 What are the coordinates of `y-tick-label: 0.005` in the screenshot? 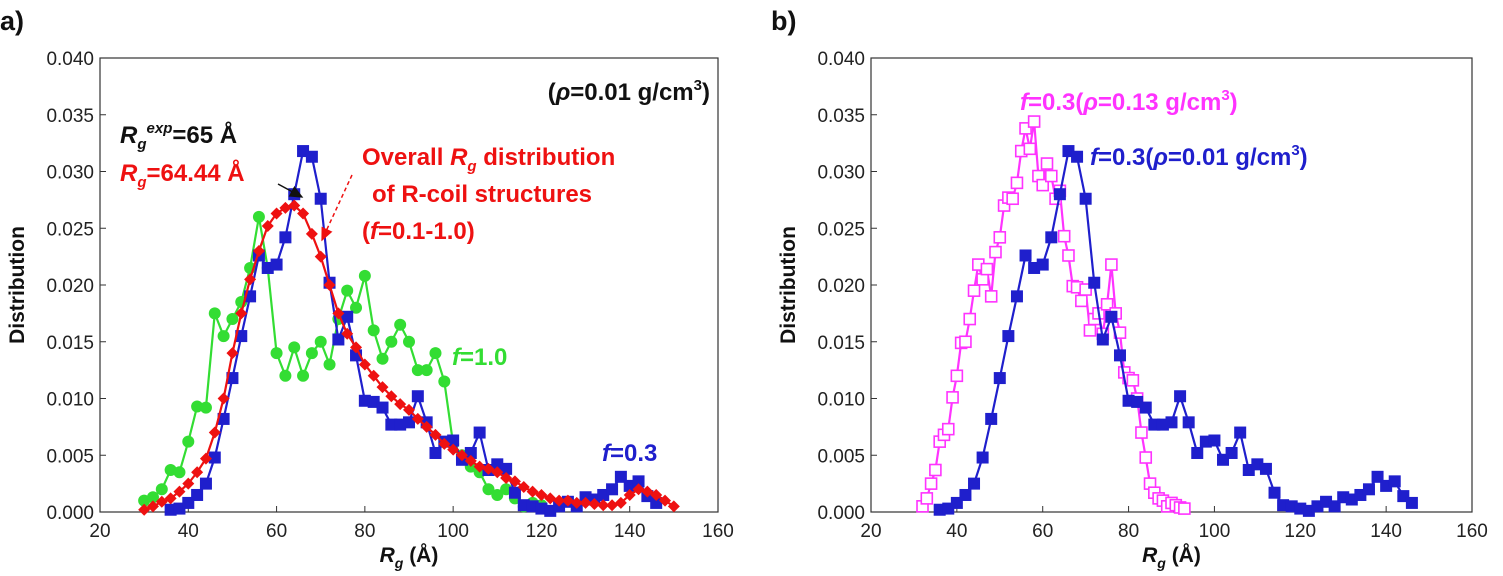 It's located at (841, 456).